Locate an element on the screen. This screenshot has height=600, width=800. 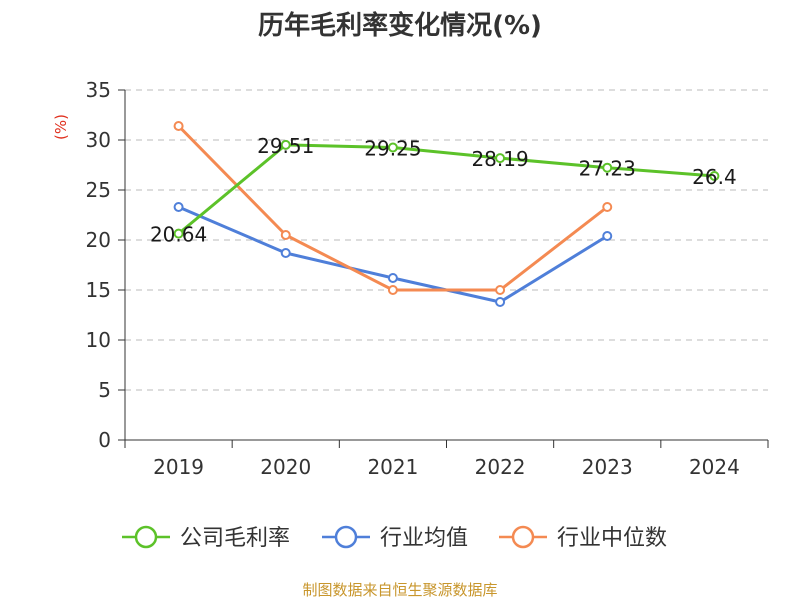
legend: 公司毛利率 行业均值 行业中位数 is located at coordinates (394, 538).